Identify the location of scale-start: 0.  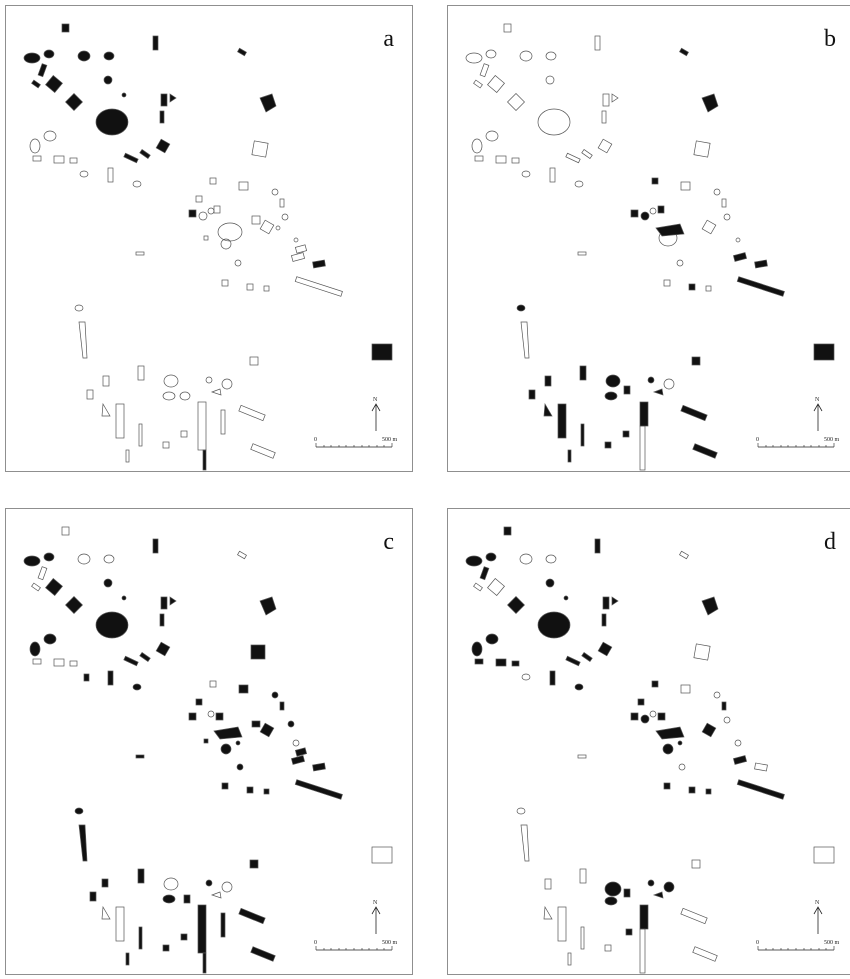
(757, 943).